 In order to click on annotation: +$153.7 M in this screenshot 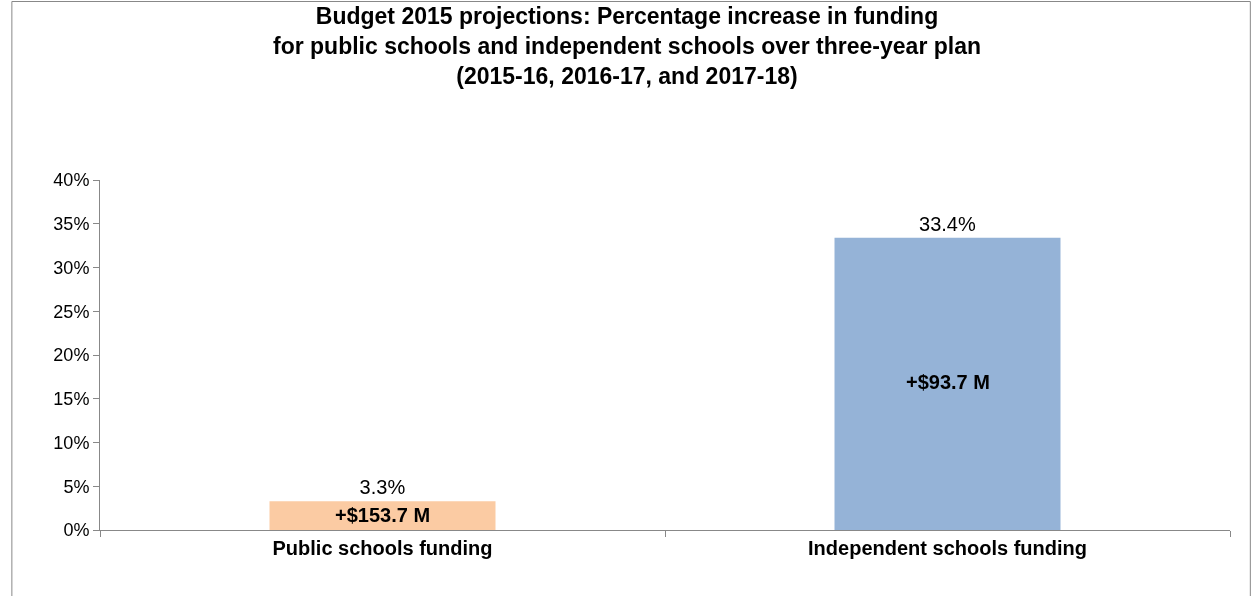, I will do `click(383, 515)`.